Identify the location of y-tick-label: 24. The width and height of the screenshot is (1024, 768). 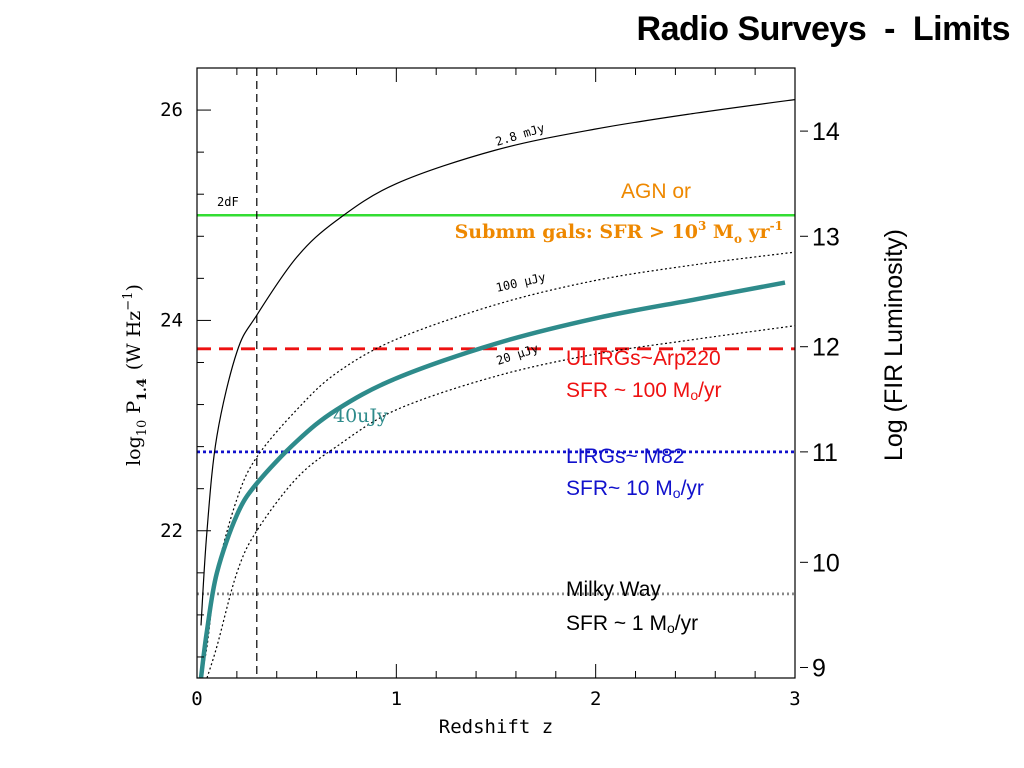
(171, 320).